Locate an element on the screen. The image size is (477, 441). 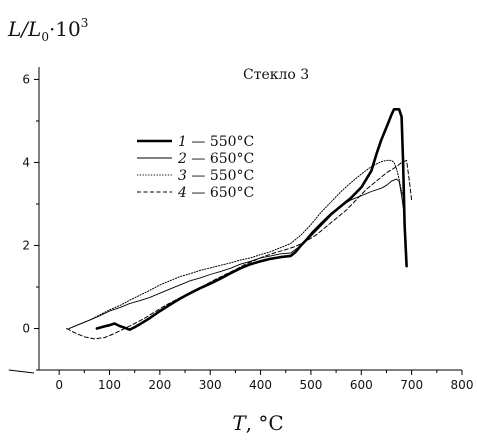
y-axis-label: L/L0·103 is located at coordinates (47, 30).